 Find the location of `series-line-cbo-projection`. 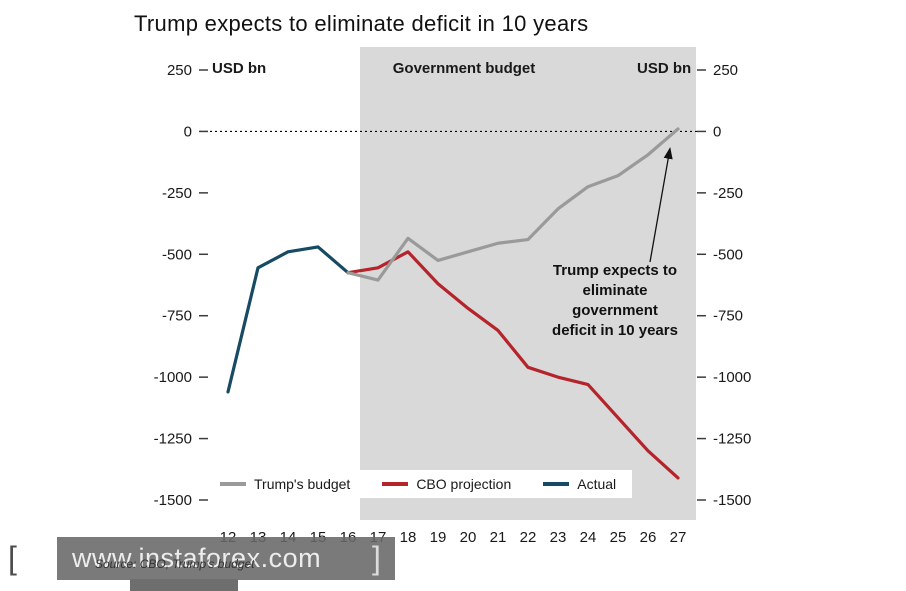

series-line-cbo-projection is located at coordinates (513, 365).